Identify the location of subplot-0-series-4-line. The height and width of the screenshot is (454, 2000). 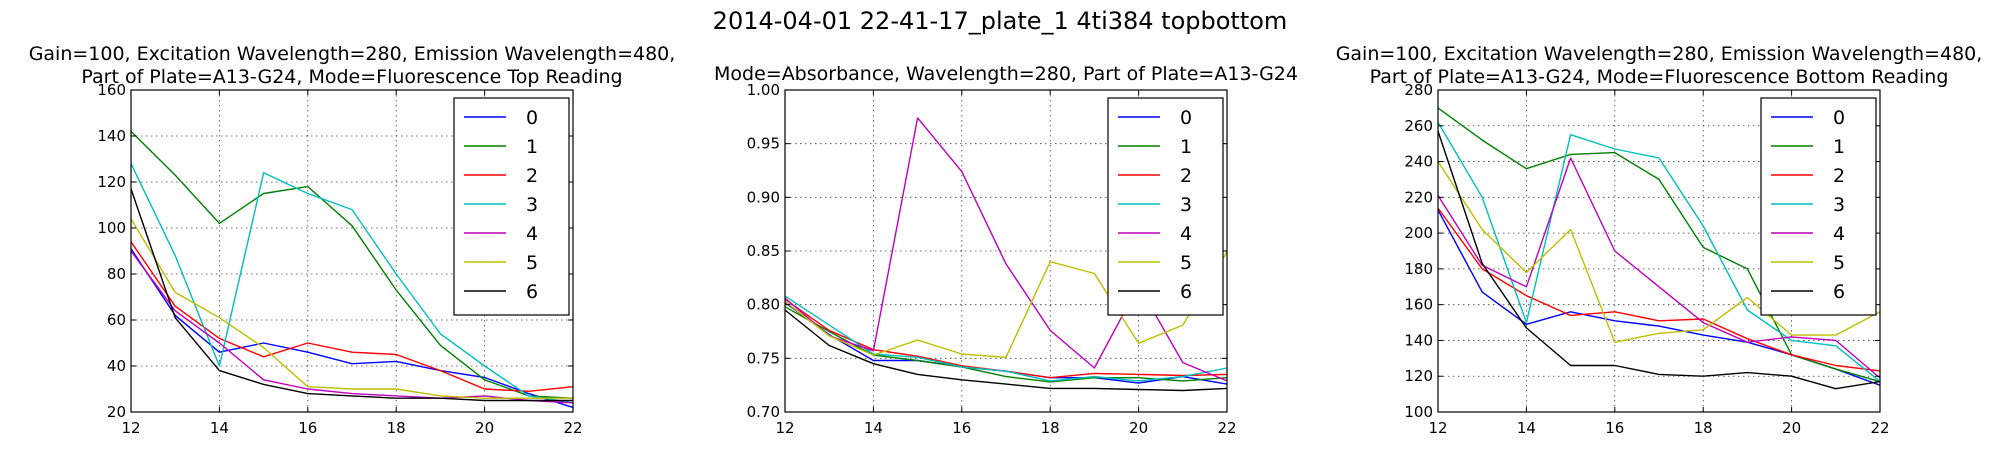
(352, 327).